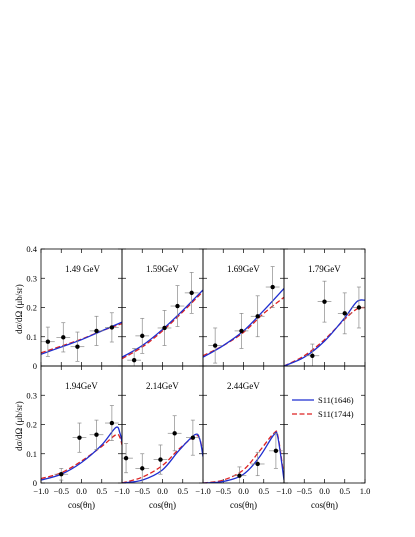 This screenshot has height=537, width=415. I want to click on panel-energy-label: 2.14GeV, so click(162, 386).